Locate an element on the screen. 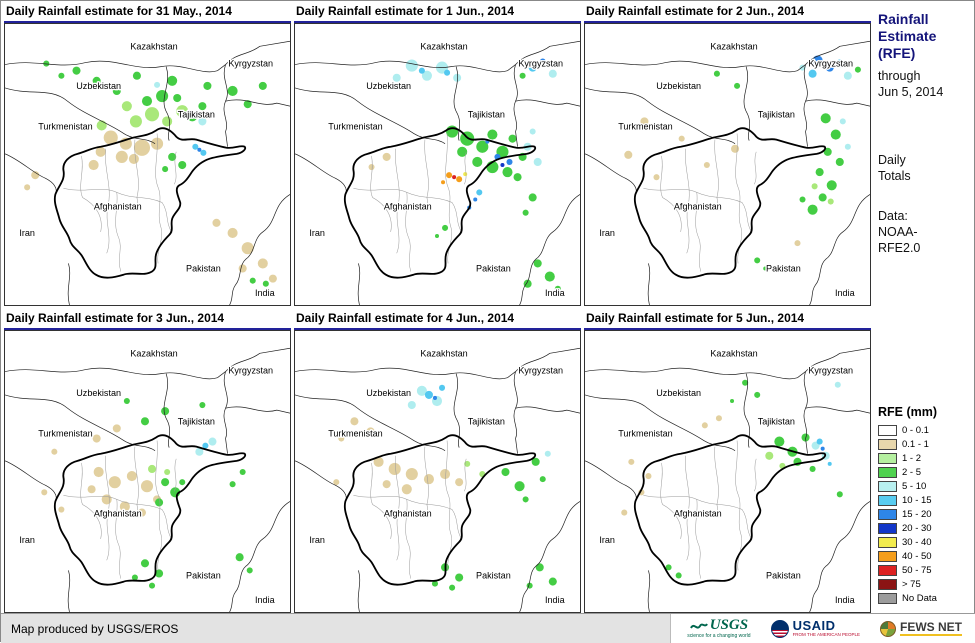  sidebar-through-date: through Jun 5, 2014 is located at coordinates (911, 84).